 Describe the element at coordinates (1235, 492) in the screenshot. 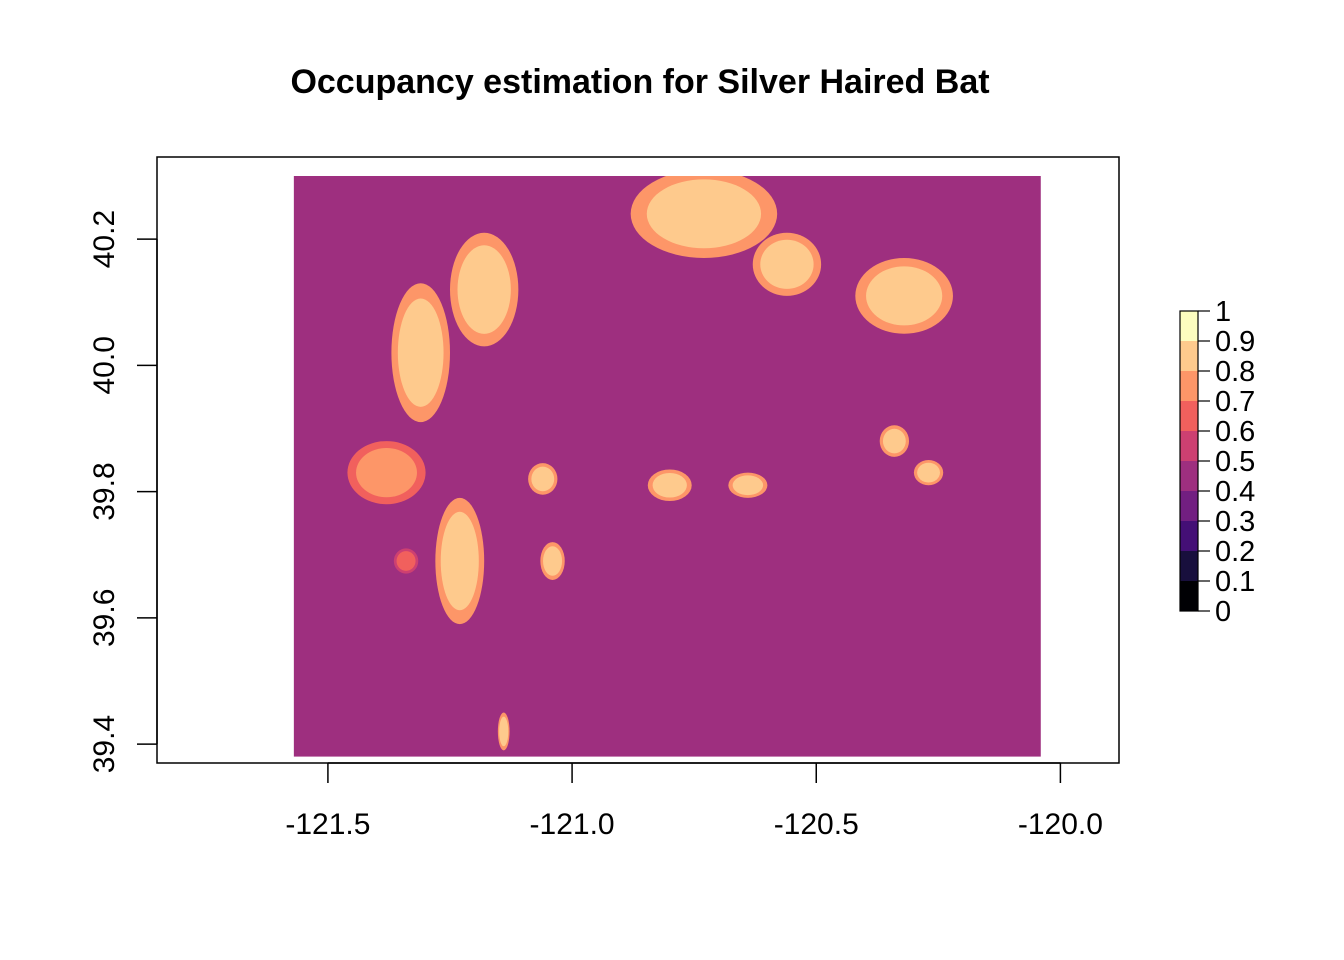

I see `legend-label: 0.4` at that location.